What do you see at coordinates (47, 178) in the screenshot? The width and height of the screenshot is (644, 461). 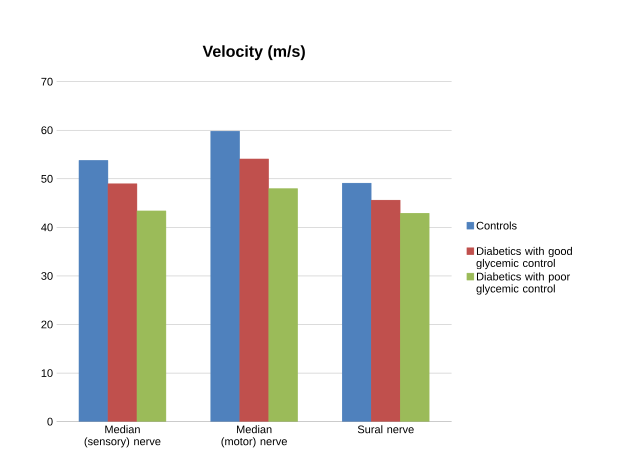 I see `y-tick-label: 50` at bounding box center [47, 178].